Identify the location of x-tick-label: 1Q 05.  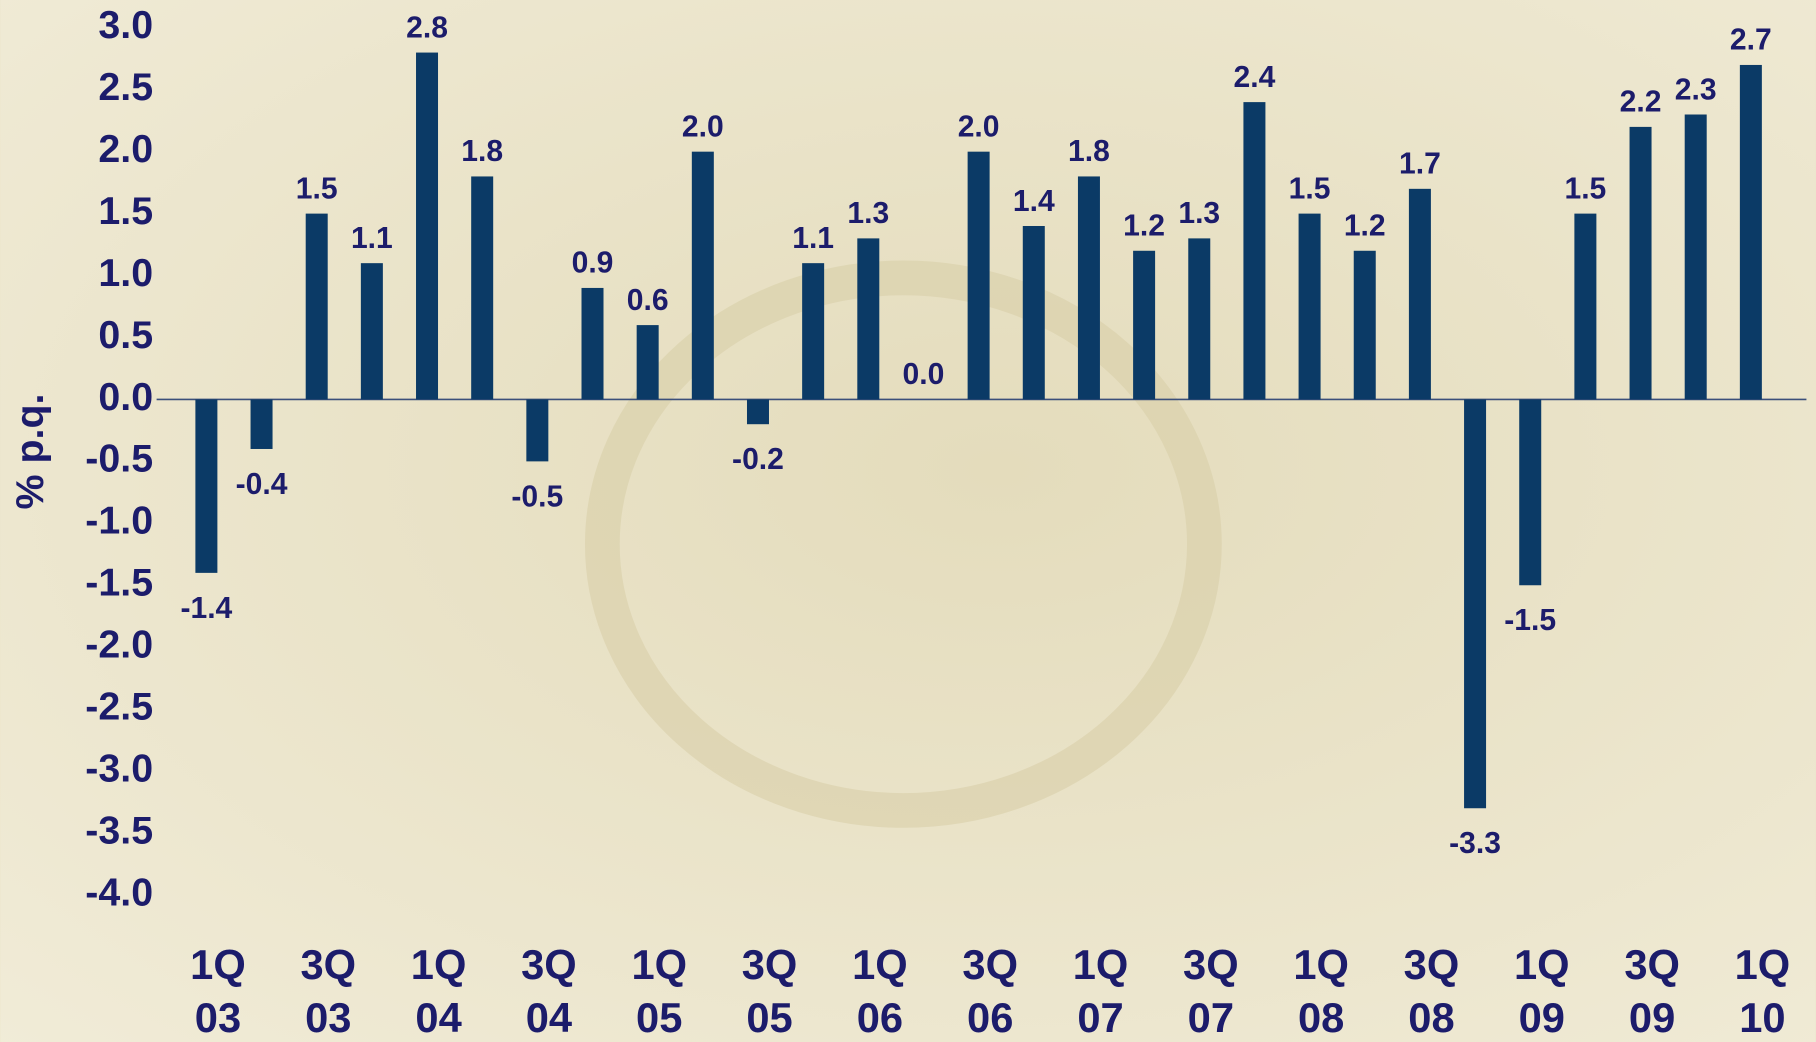
(659, 991).